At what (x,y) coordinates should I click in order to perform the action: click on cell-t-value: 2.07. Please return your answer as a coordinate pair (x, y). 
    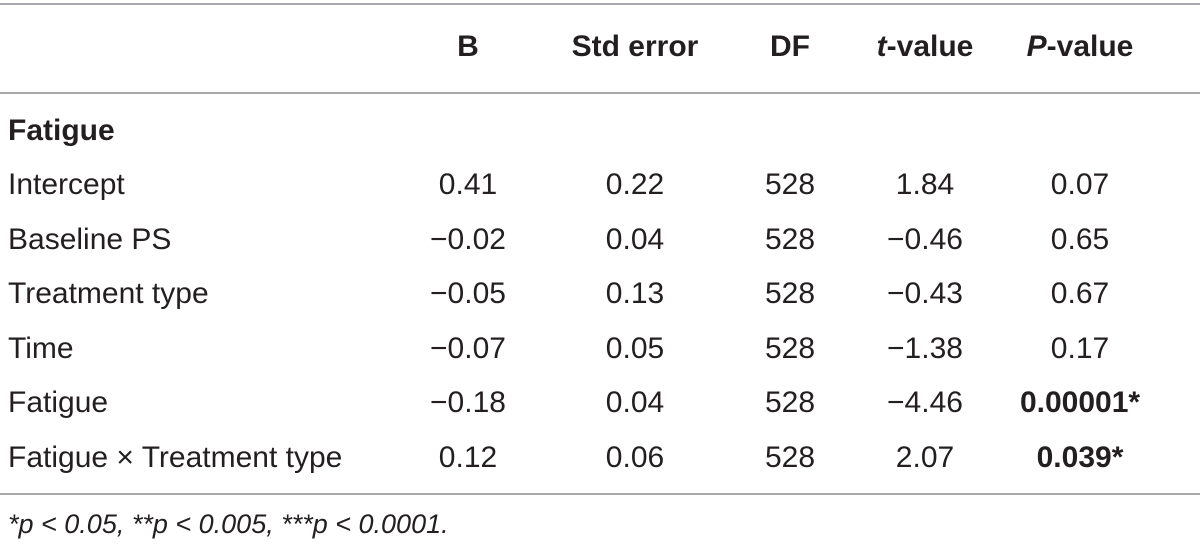
    Looking at the image, I should click on (925, 457).